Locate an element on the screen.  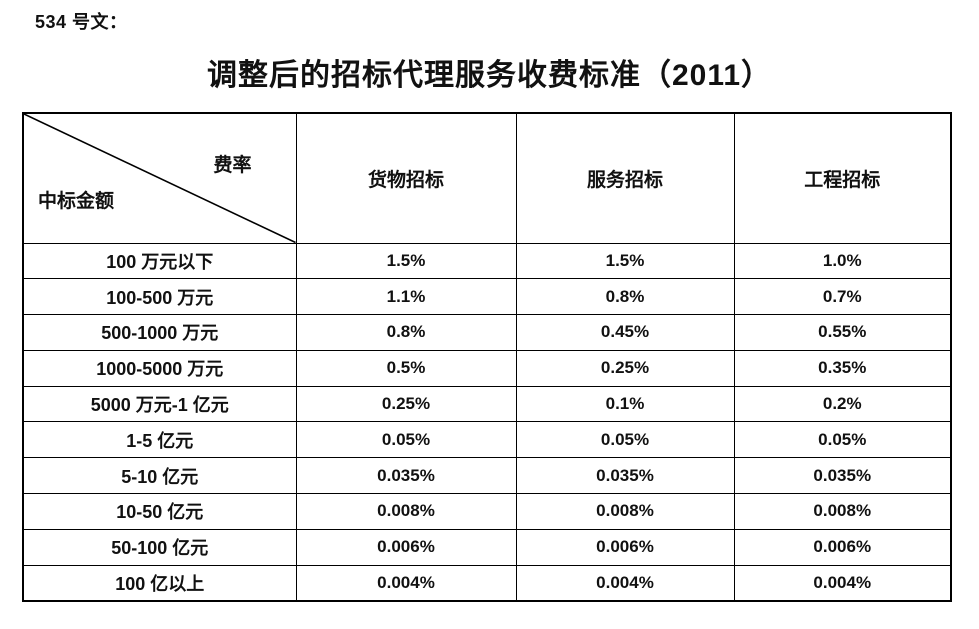
table-row: 5000 万元-1 亿元 0.25% 0.1% 0.2% is located at coordinates (487, 404).